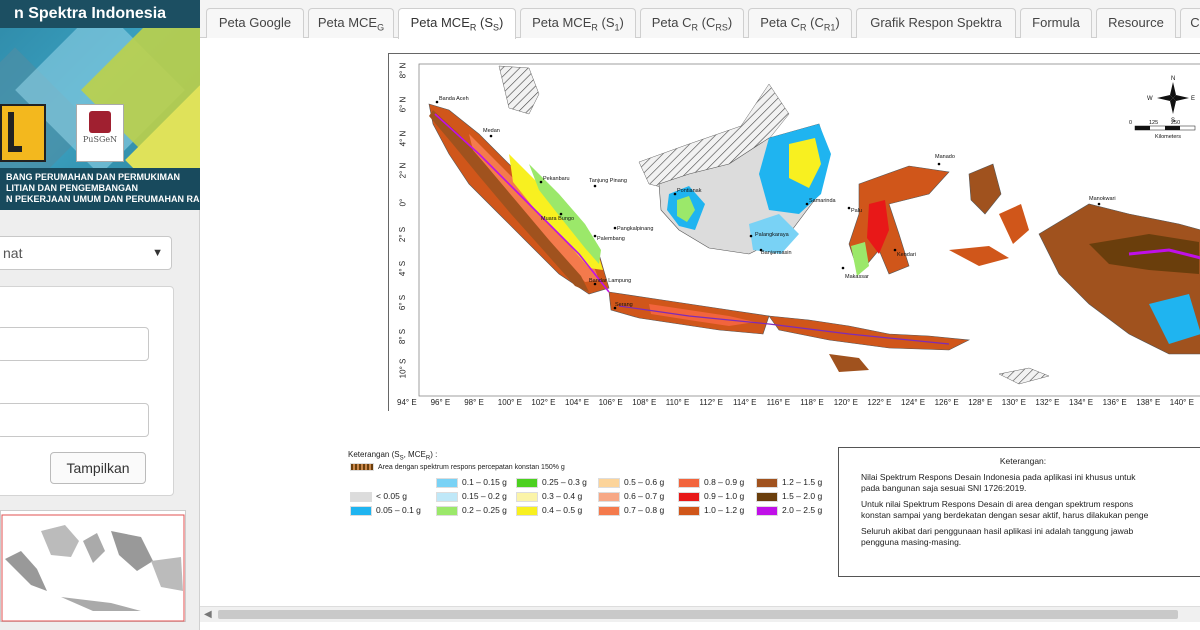 The width and height of the screenshot is (1200, 630). I want to click on city-label: Samarinda, so click(823, 201).